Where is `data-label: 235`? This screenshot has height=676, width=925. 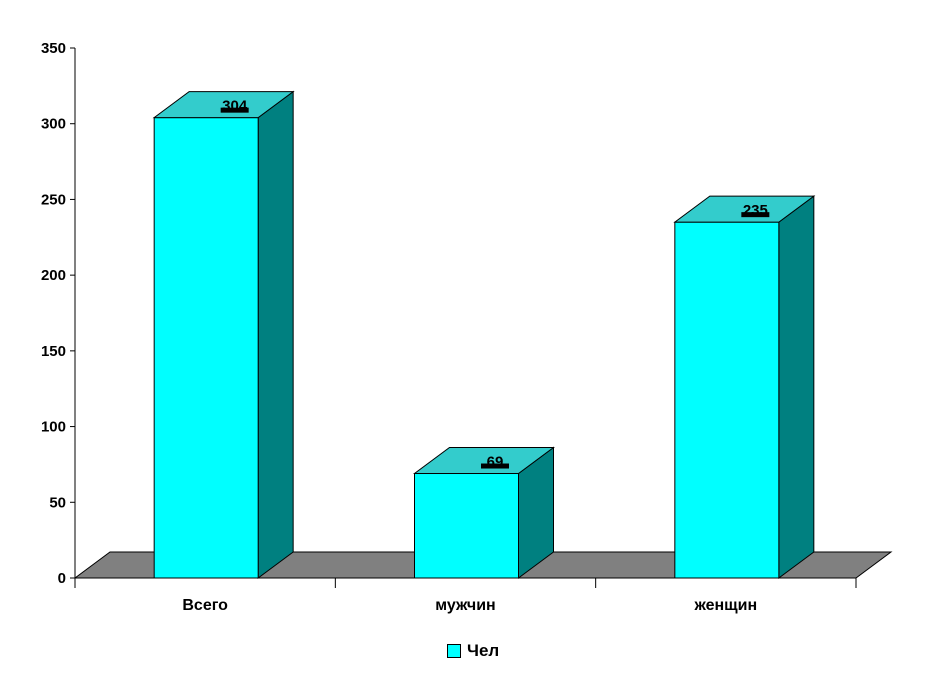
data-label: 235 is located at coordinates (755, 210).